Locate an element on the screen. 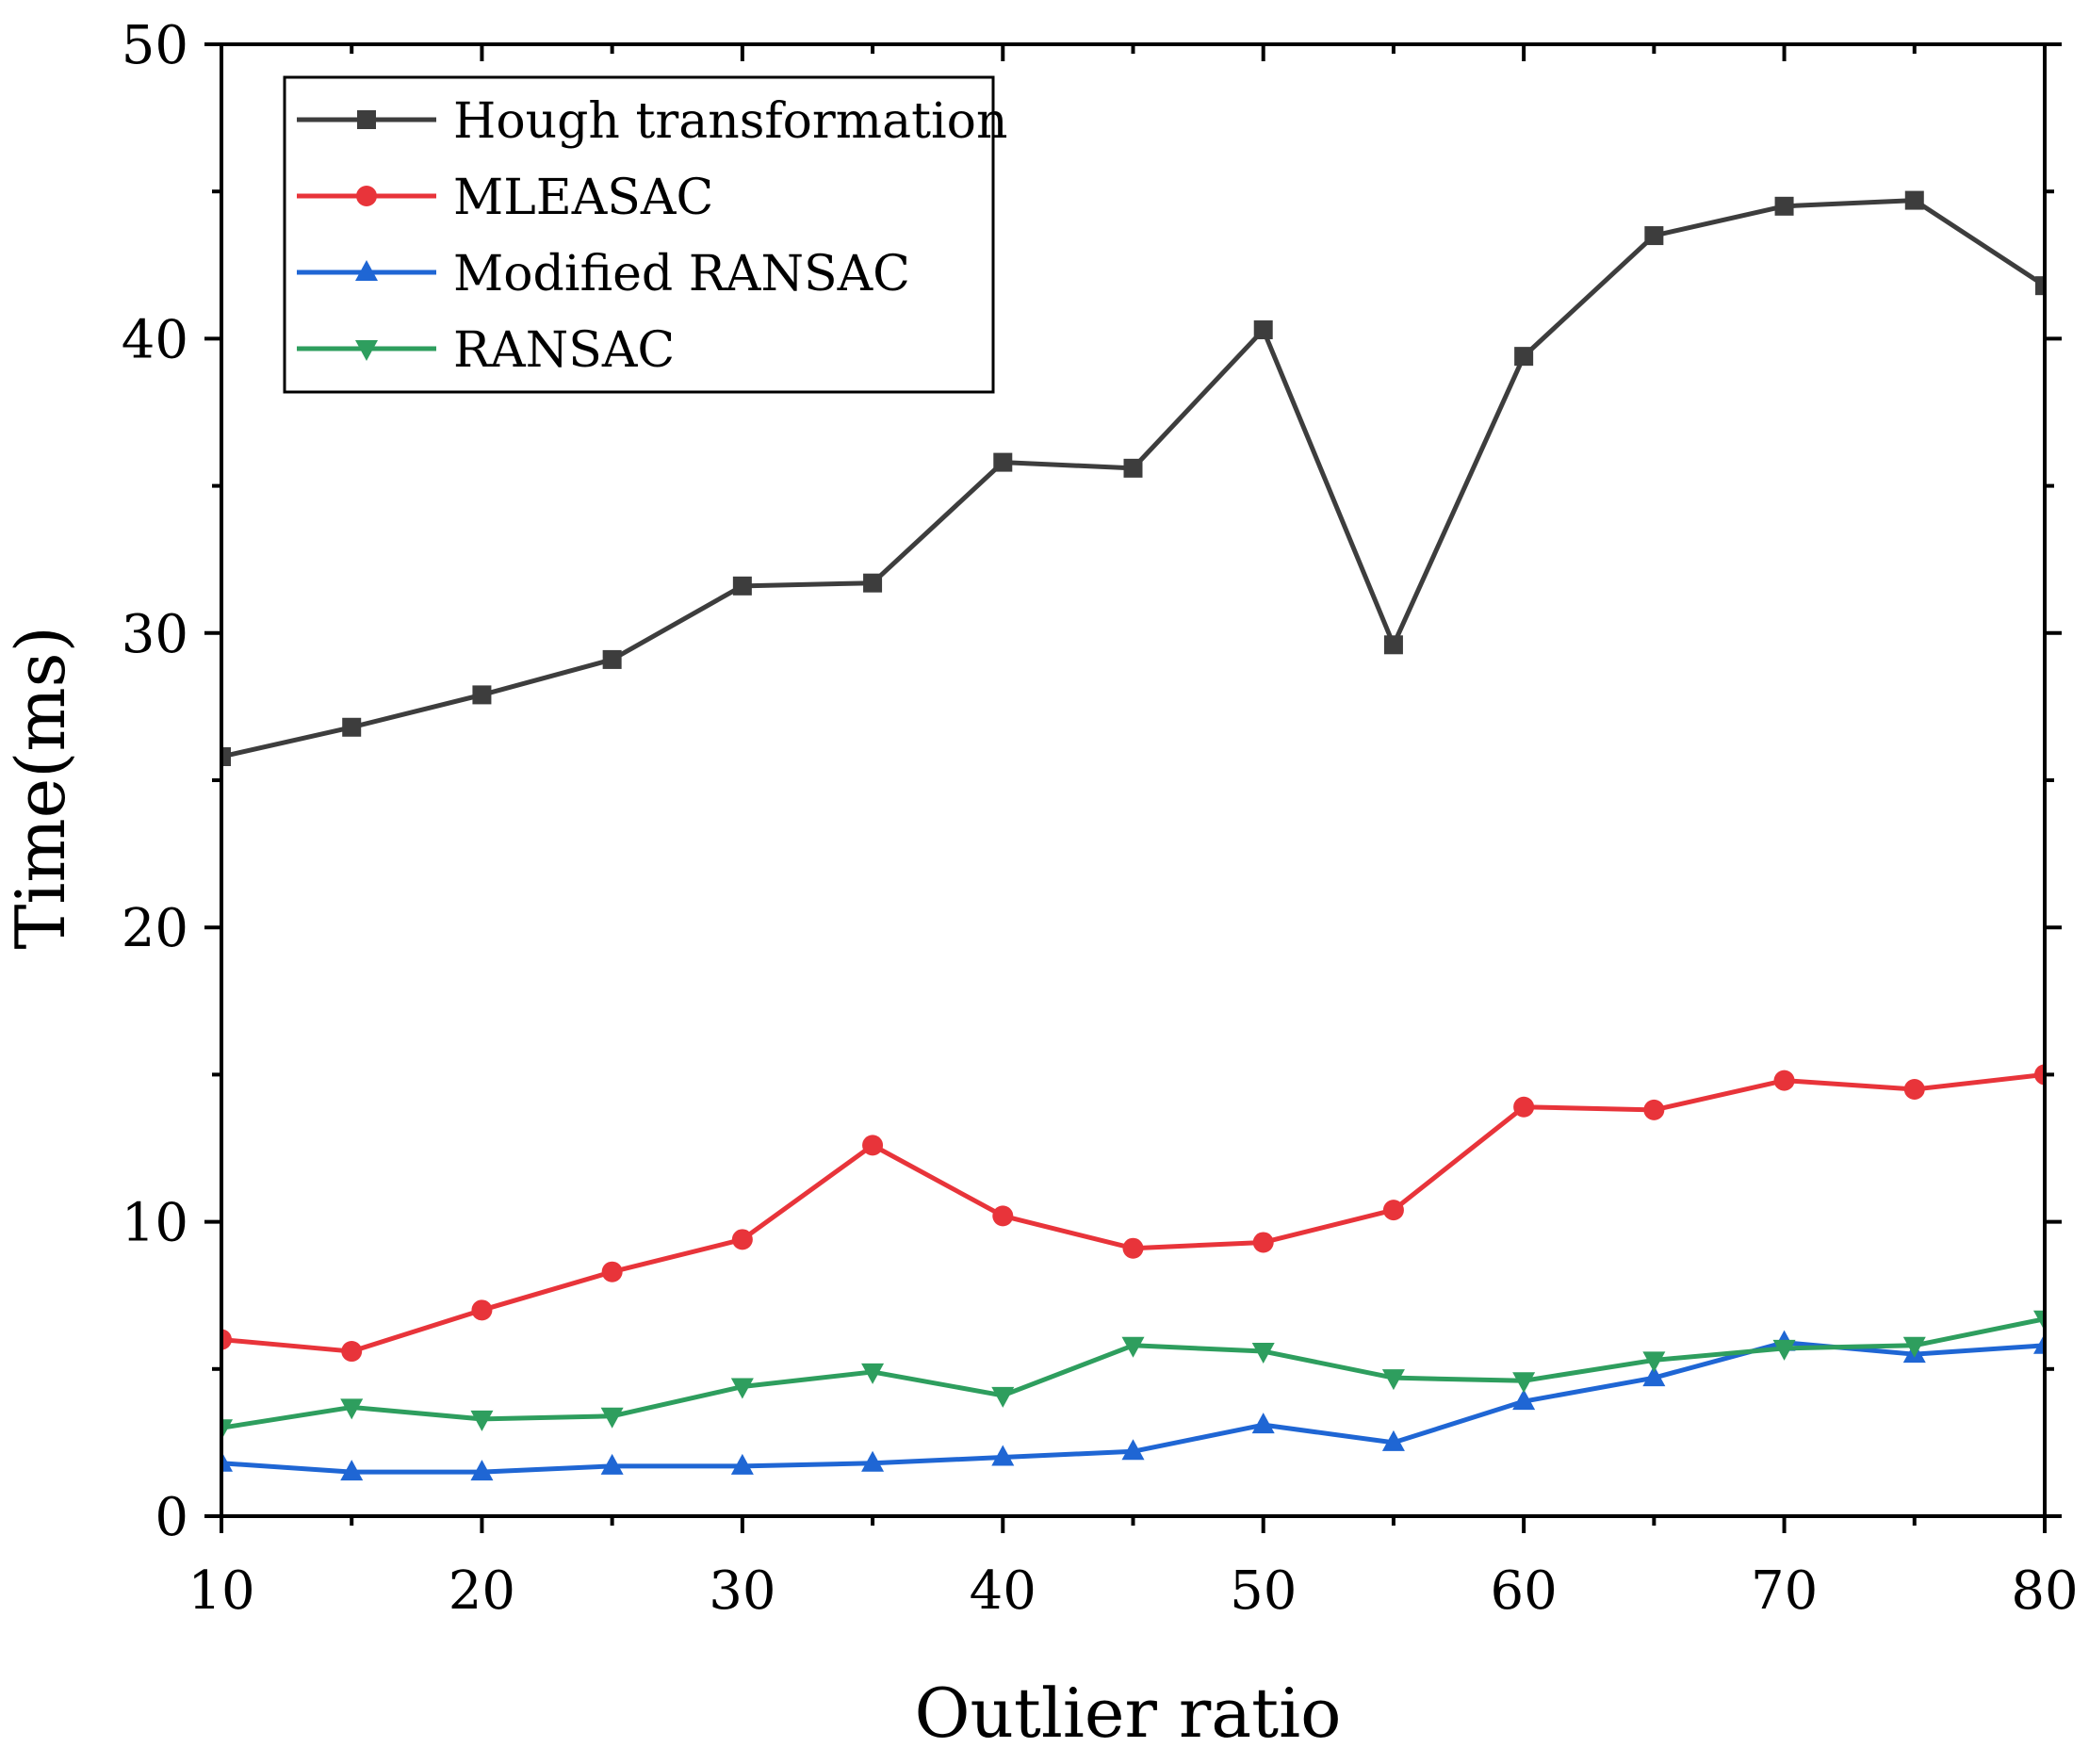 Image resolution: width=2089 pixels, height=1764 pixels. y-tick-label: 50 is located at coordinates (155, 46).